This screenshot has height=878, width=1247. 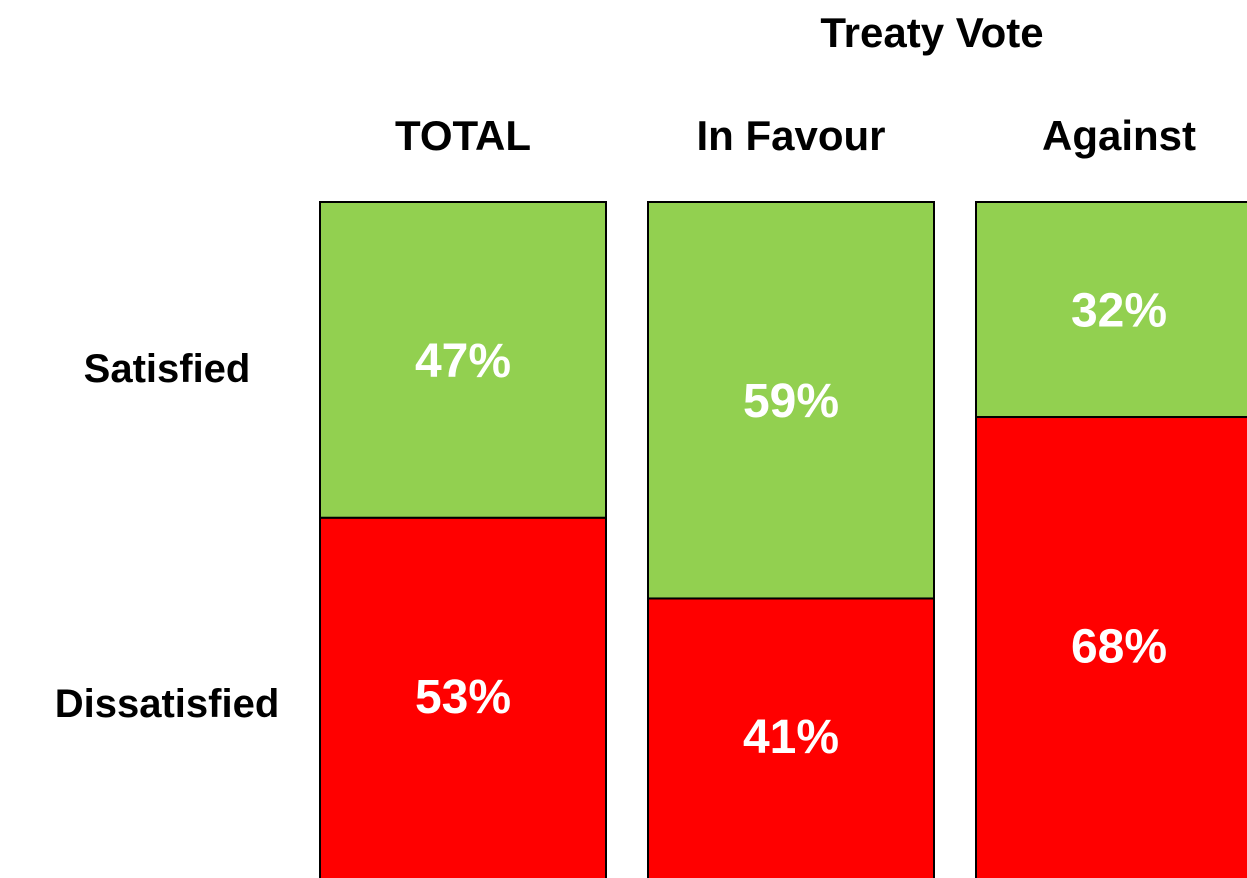 I want to click on value-label-satisfied-total: 47%, so click(x=463, y=361).